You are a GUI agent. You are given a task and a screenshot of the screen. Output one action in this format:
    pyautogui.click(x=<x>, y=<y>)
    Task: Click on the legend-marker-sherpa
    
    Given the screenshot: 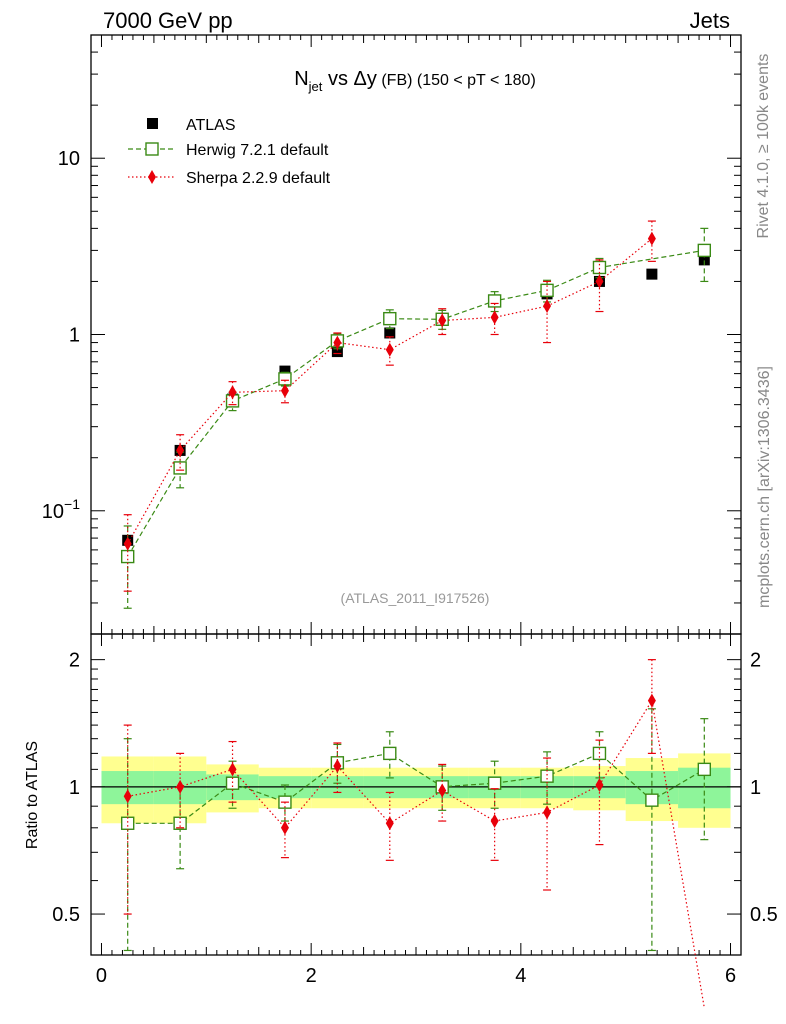 What is the action you would take?
    pyautogui.click(x=152, y=177)
    